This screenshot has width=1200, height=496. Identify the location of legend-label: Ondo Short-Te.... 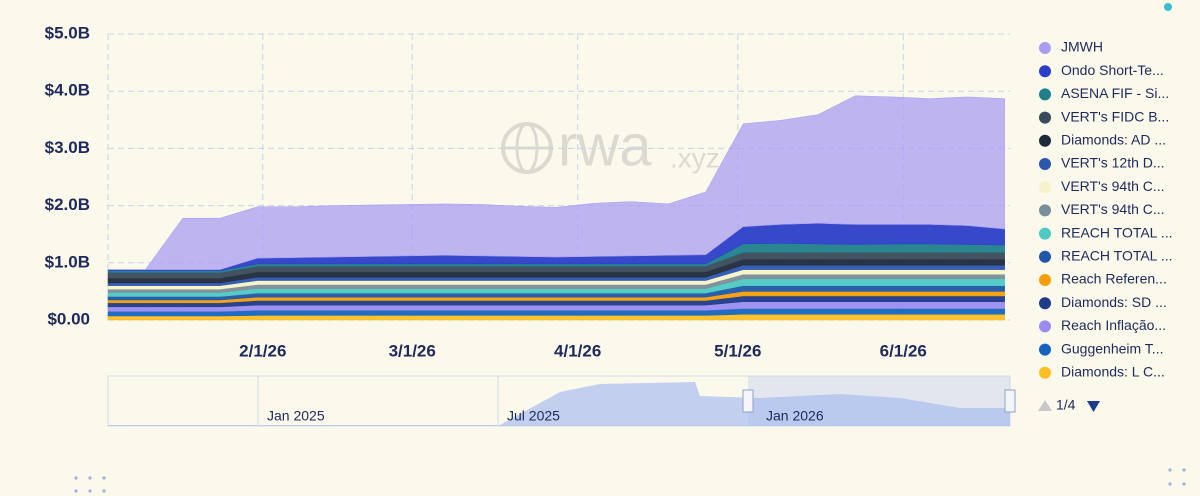
(1112, 70).